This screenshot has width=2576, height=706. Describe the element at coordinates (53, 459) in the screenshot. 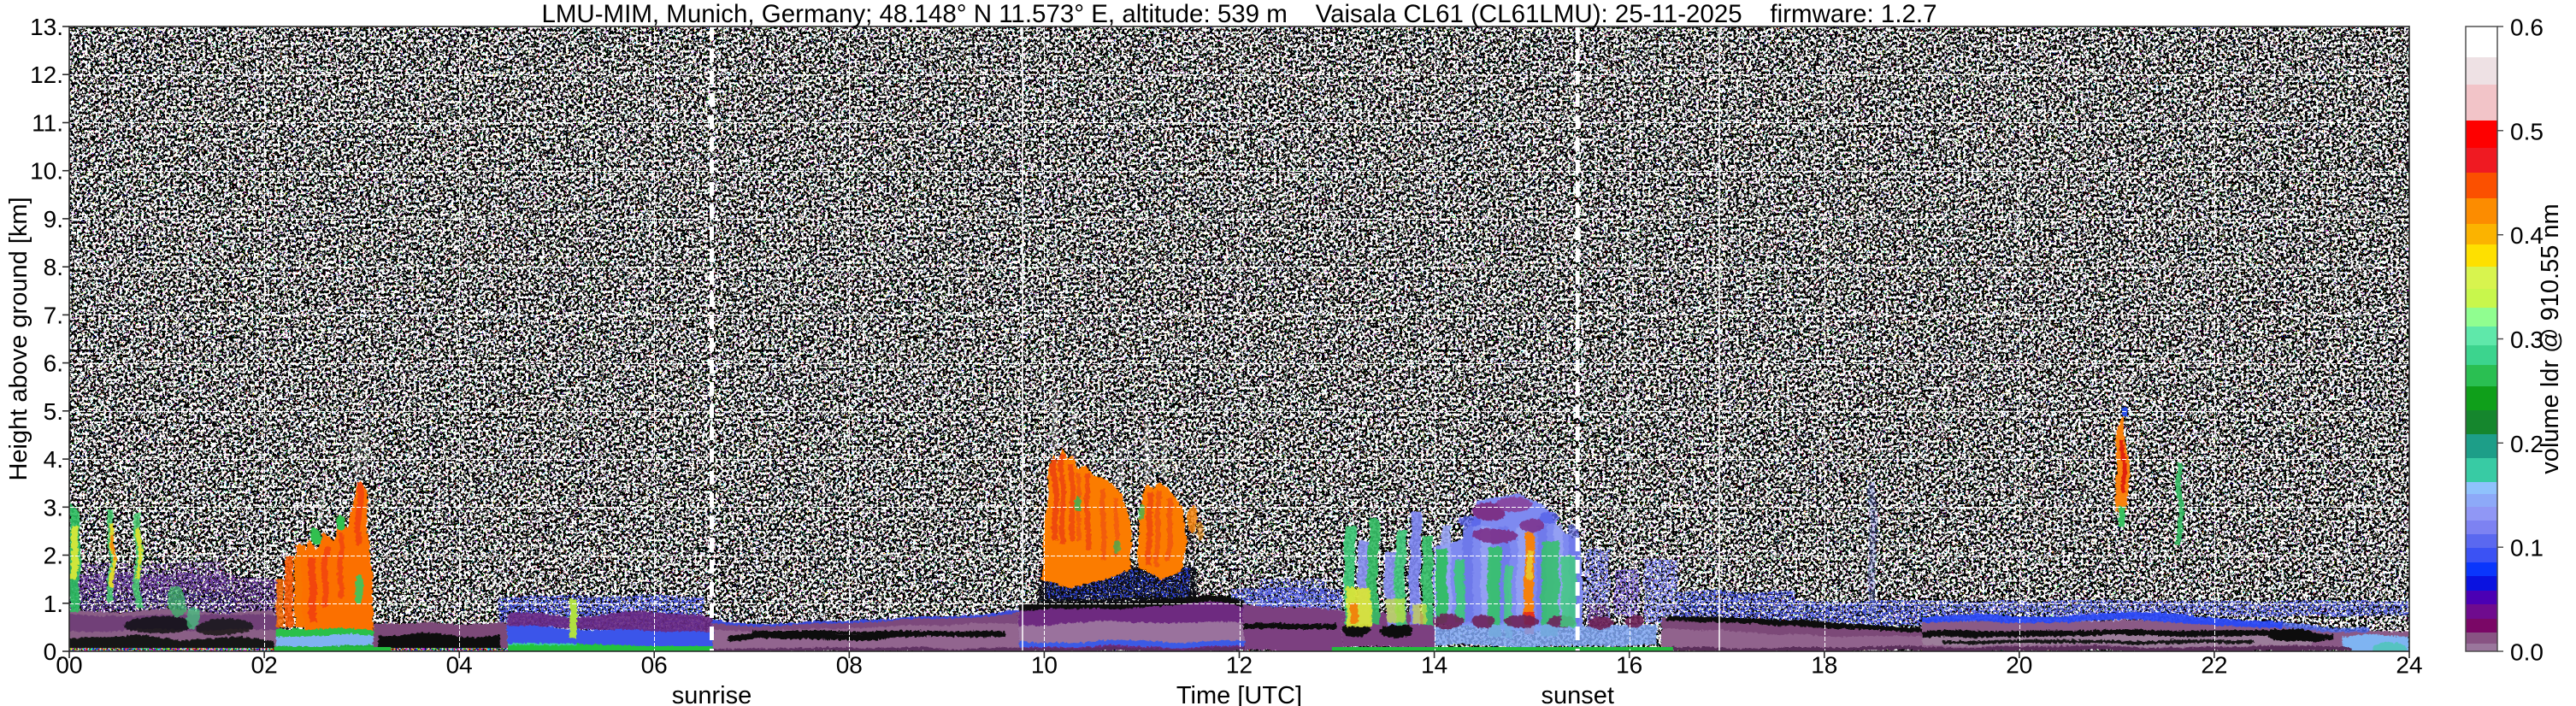

I see `svg-text: 4.` at that location.